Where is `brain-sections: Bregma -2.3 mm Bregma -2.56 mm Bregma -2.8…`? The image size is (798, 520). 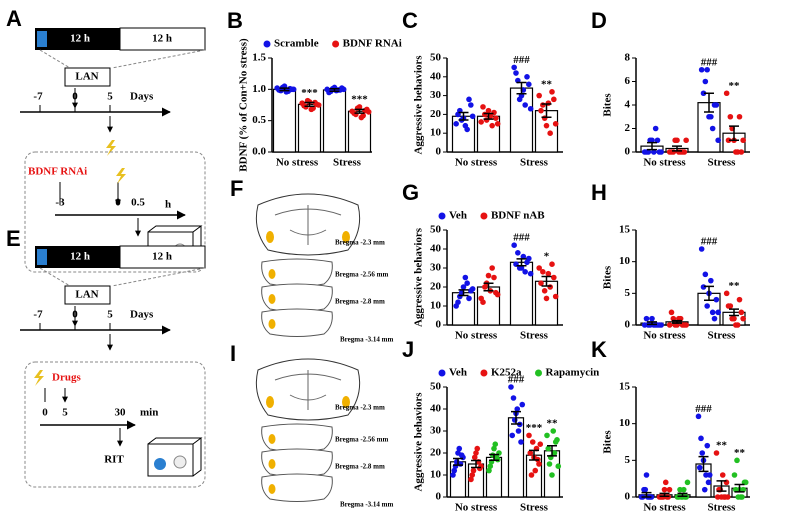 brain-sections: Bregma -2.3 mm Bregma -2.56 mm Bregma -2.8… is located at coordinates (324, 351).